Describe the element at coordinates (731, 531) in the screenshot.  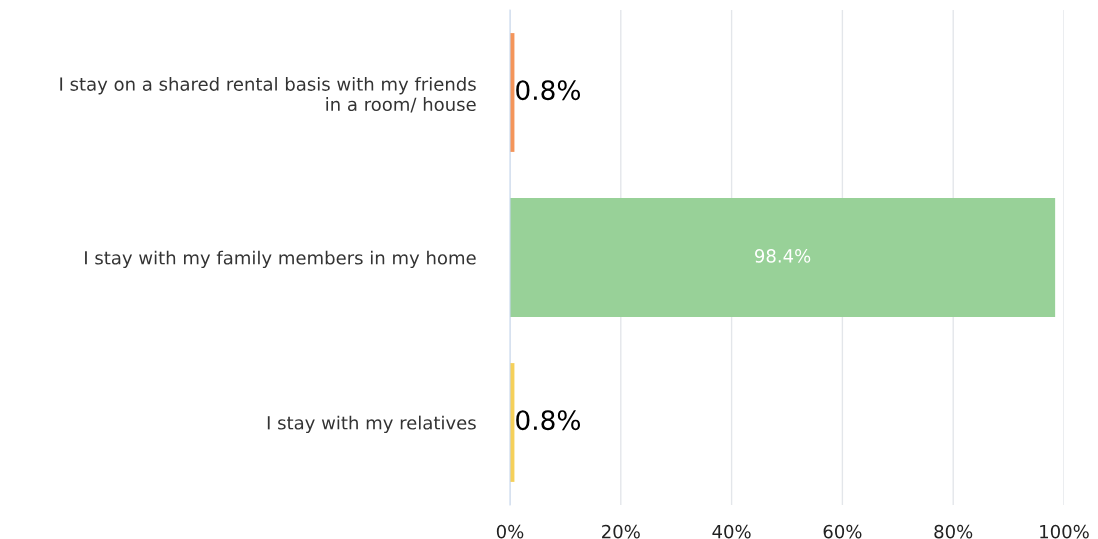
I see `x-tick-label: 40%` at that location.